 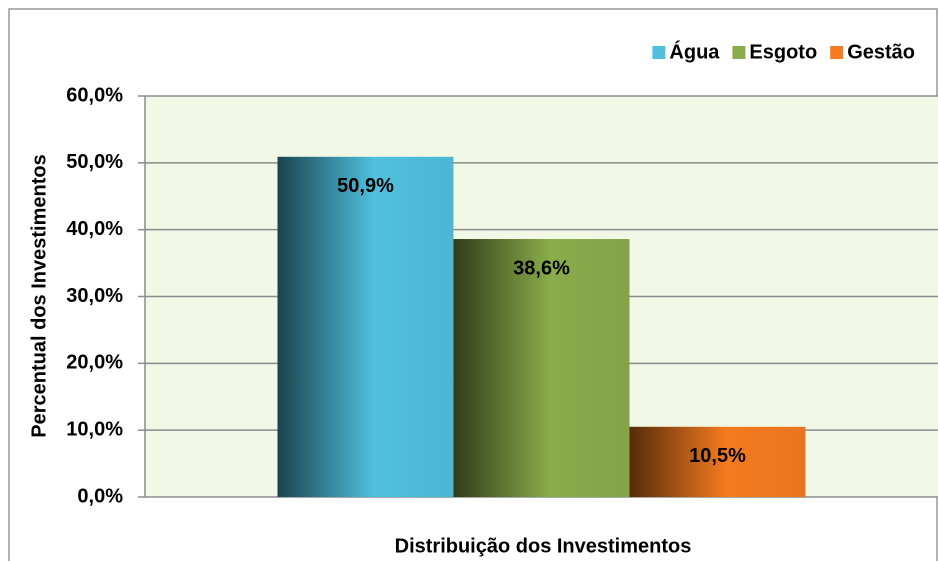 What do you see at coordinates (717, 456) in the screenshot?
I see `value-label: 10,5%` at bounding box center [717, 456].